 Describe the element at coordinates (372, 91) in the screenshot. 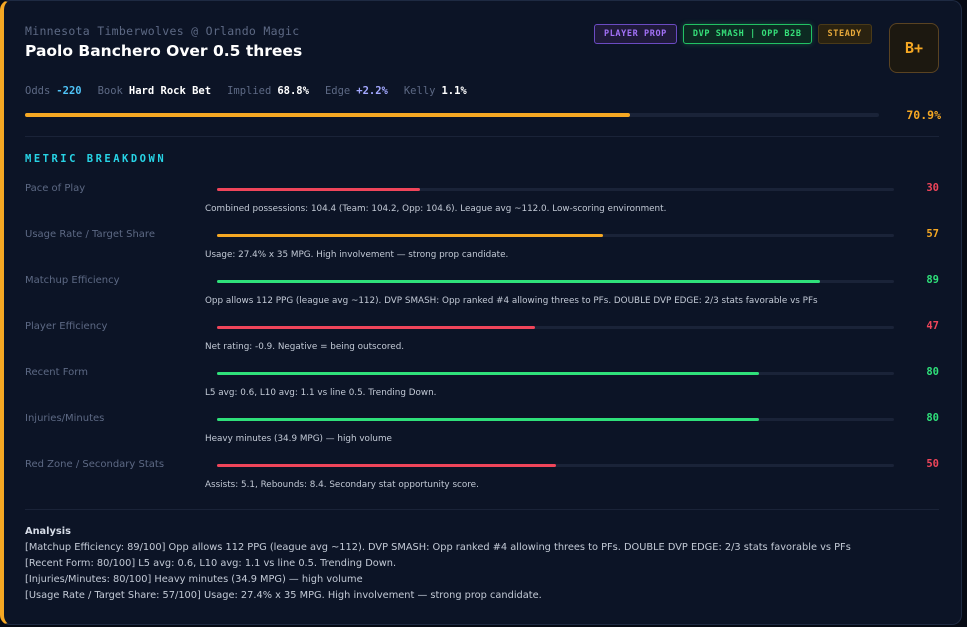

I see `edge-value: +2.2%` at that location.